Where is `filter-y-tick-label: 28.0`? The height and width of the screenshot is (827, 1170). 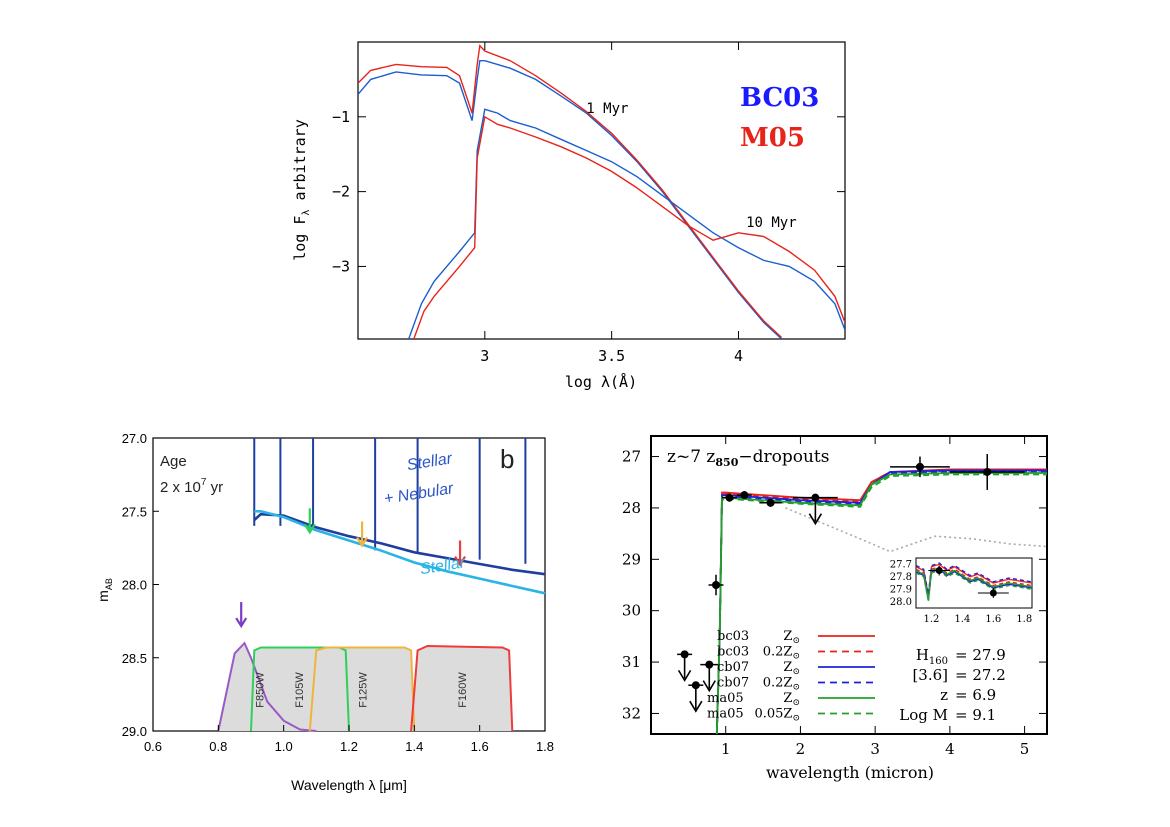 filter-y-tick-label: 28.0 is located at coordinates (134, 585).